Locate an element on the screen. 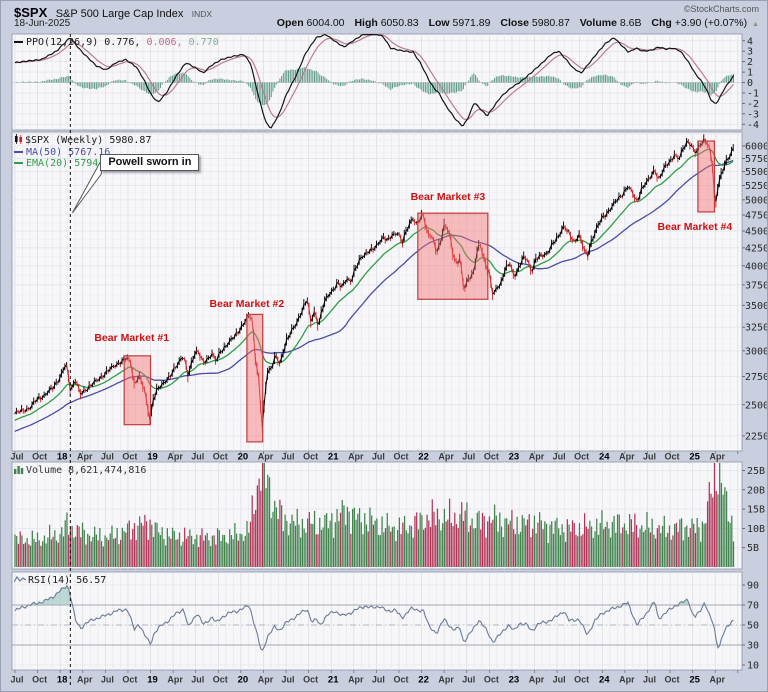 This screenshot has width=768, height=692. svg-text: 2 is located at coordinates (750, 62).